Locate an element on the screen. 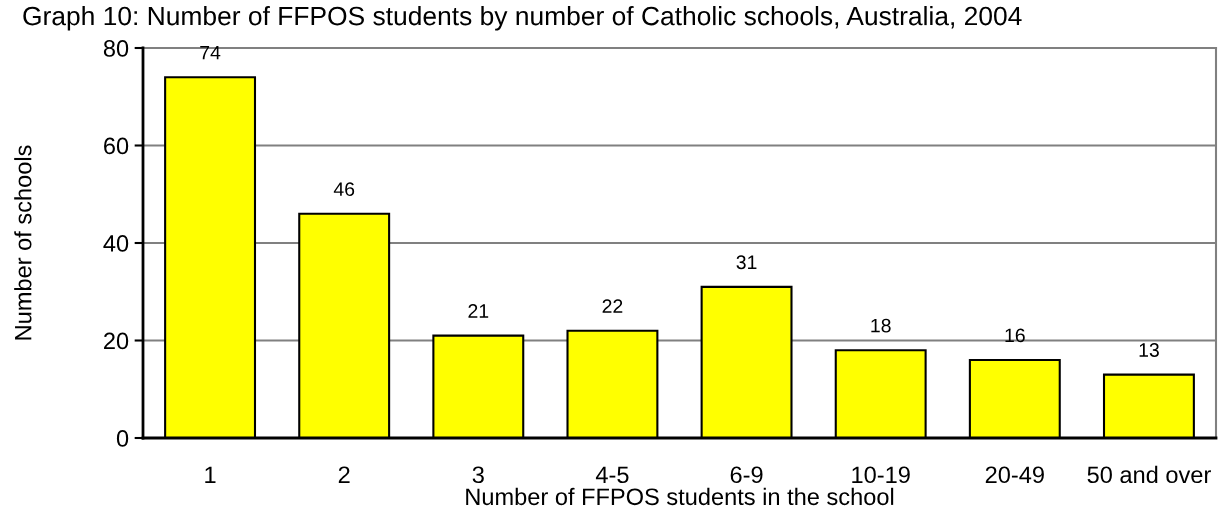 The image size is (1228, 525). x-tick-label: 20-49 is located at coordinates (1014, 475).